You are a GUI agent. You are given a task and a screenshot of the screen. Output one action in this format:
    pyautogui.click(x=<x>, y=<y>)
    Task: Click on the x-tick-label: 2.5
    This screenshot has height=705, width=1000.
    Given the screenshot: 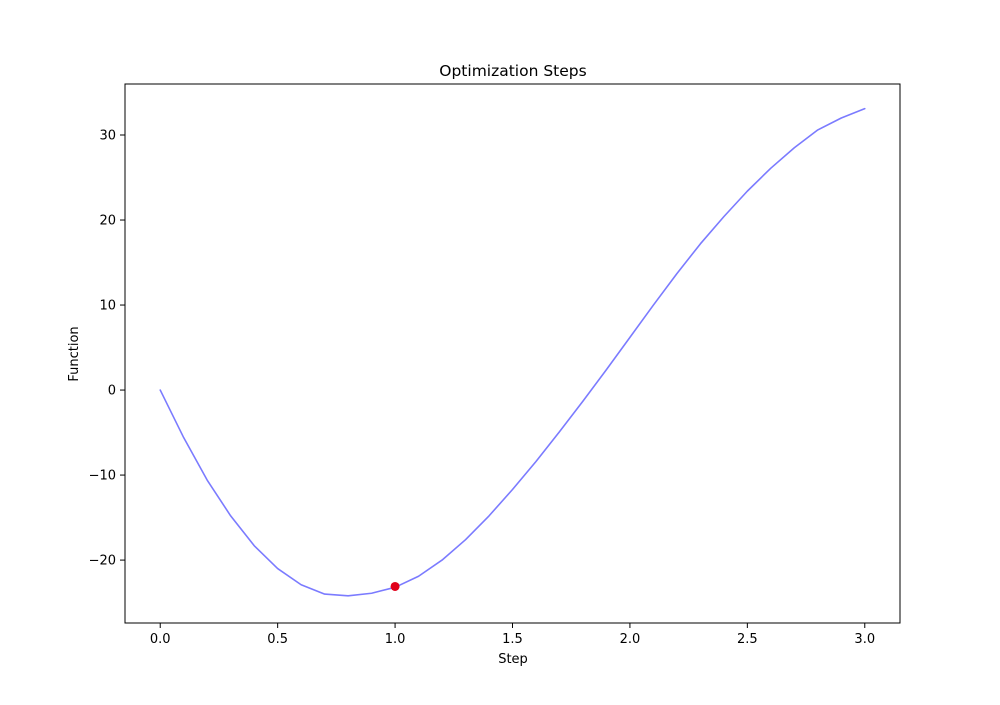 What is the action you would take?
    pyautogui.click(x=747, y=639)
    